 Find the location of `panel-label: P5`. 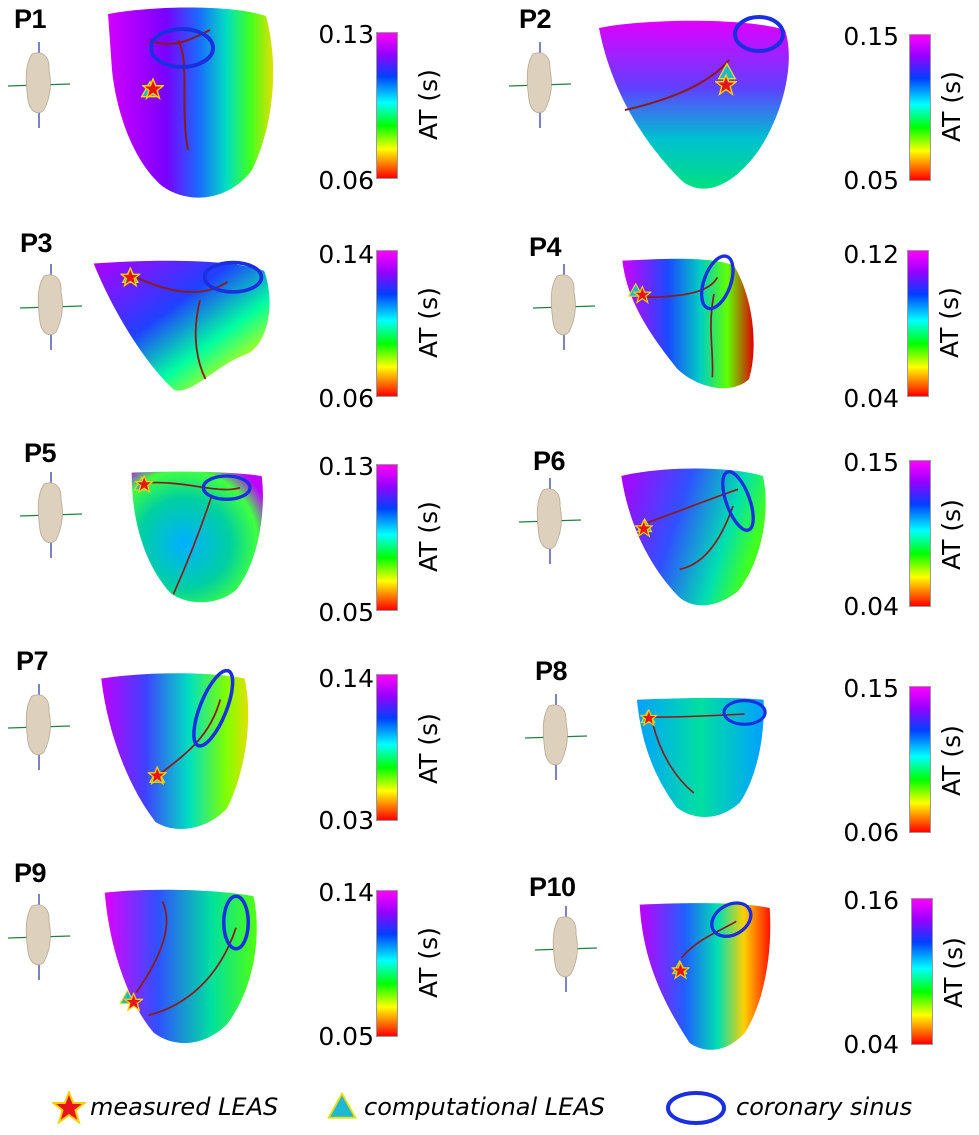

panel-label: P5 is located at coordinates (40, 453).